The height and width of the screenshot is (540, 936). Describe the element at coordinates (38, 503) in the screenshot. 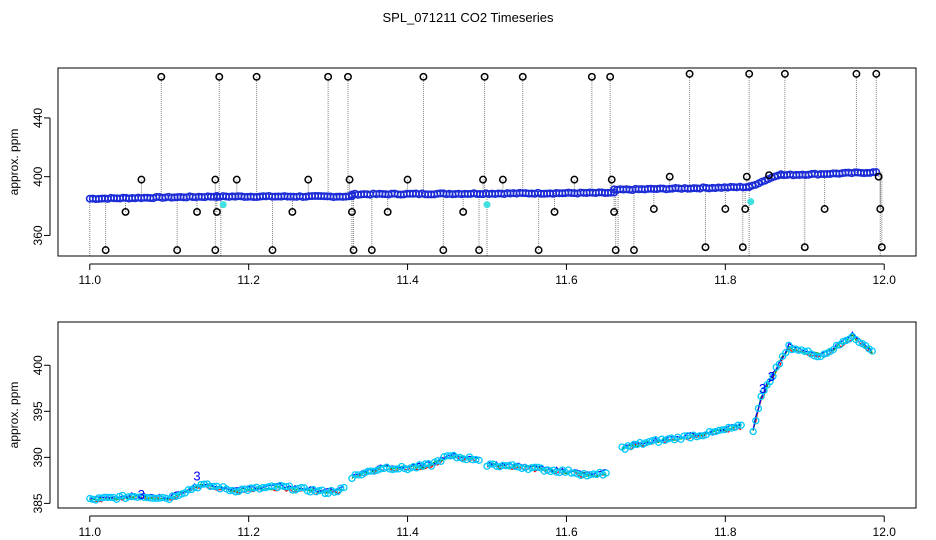

I see `y-tick-label: 385` at that location.